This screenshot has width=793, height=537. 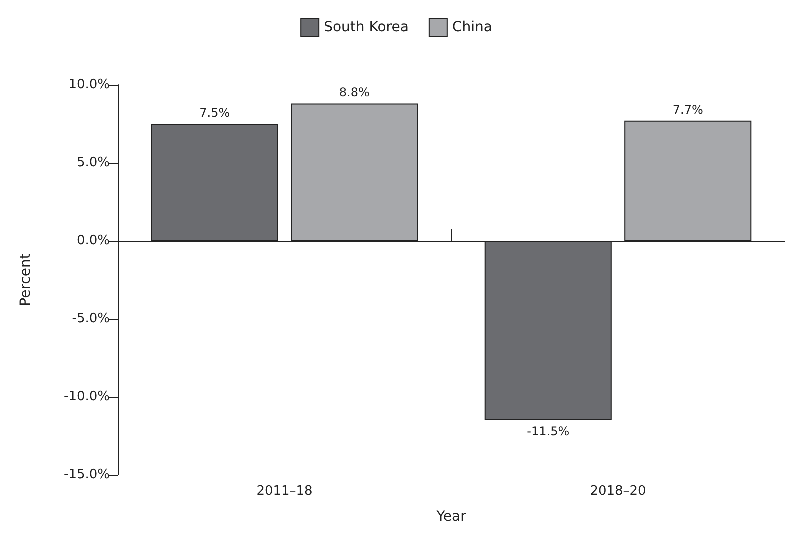 I want to click on y-axis-title: Percent, so click(x=26, y=279).